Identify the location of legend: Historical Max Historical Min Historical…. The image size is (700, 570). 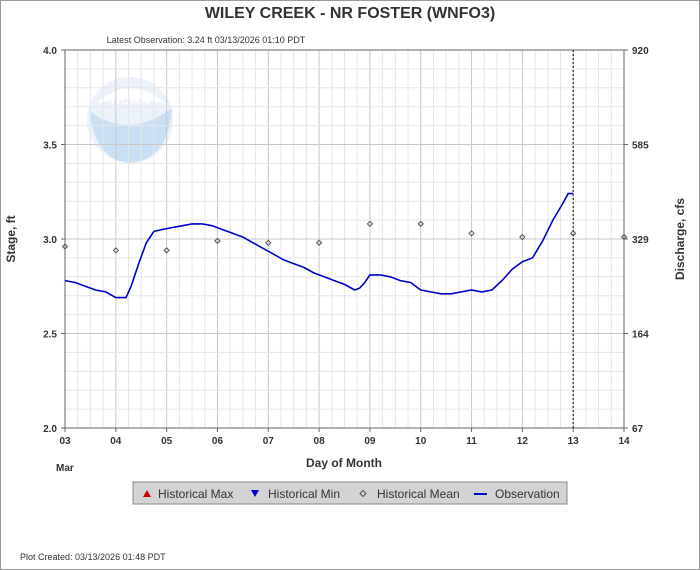
(350, 493).